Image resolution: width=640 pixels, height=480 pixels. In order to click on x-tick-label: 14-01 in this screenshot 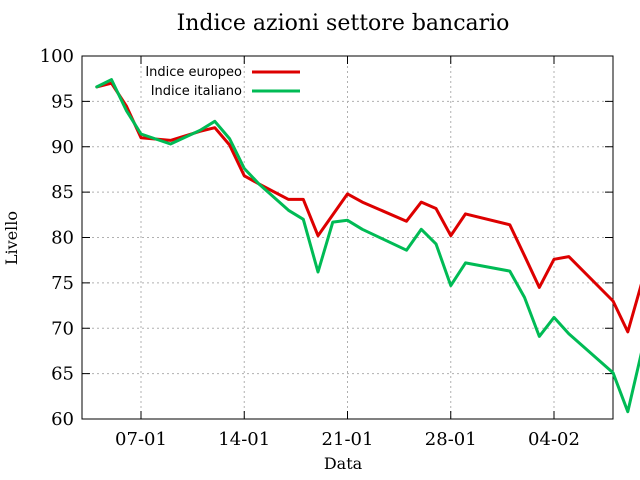, I will do `click(244, 439)`.